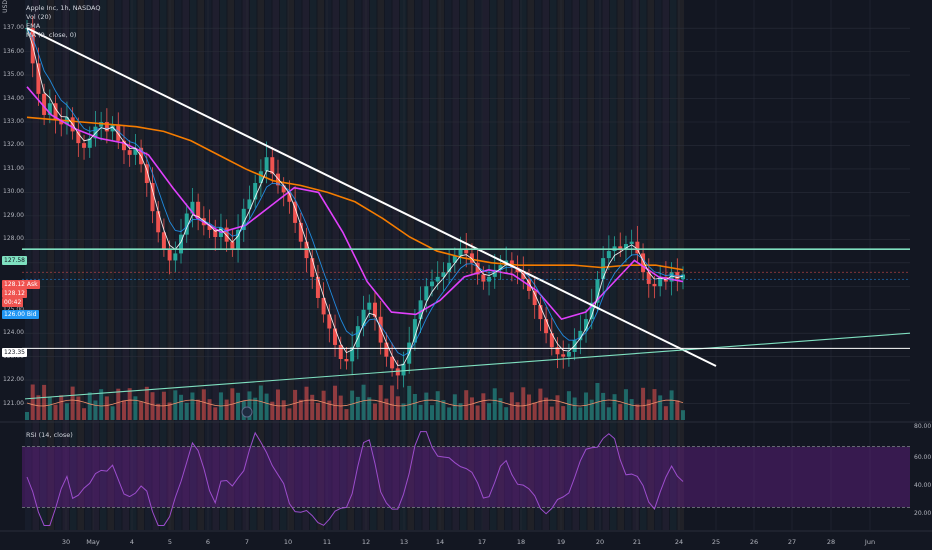  I want to click on rsi-band, so click(466, 477).